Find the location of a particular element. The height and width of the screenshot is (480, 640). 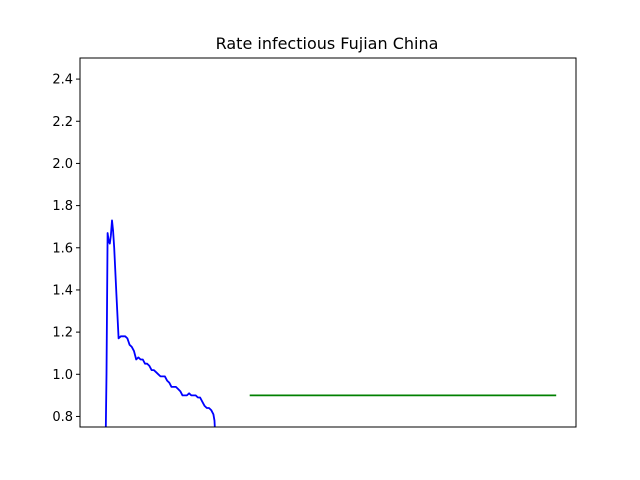

y-tick-label: 2.2 is located at coordinates (62, 122).